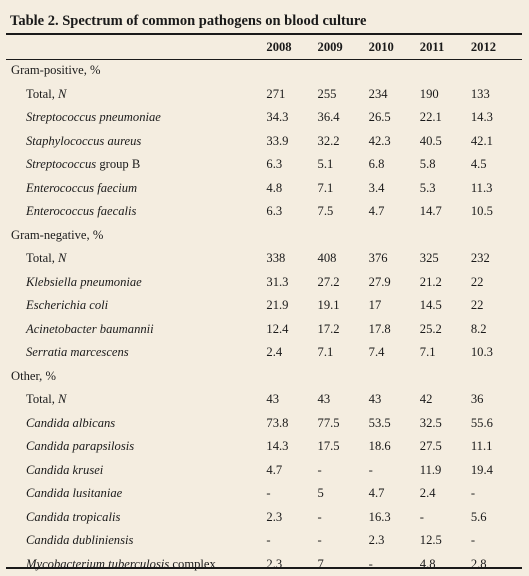  I want to click on cell-value: 17, so click(375, 305).